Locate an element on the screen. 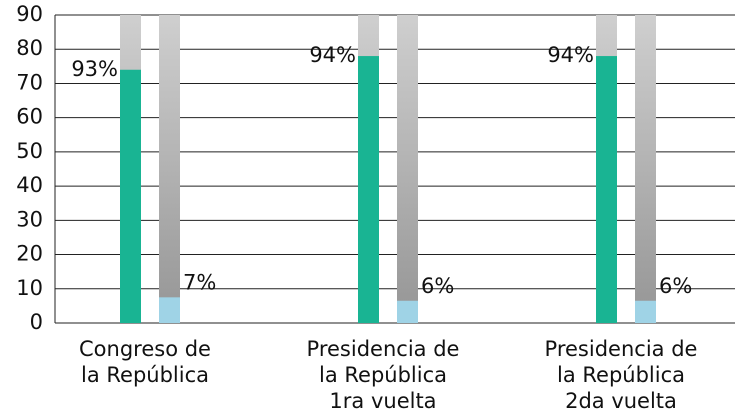  y-tick-label: 0 is located at coordinates (36, 322).